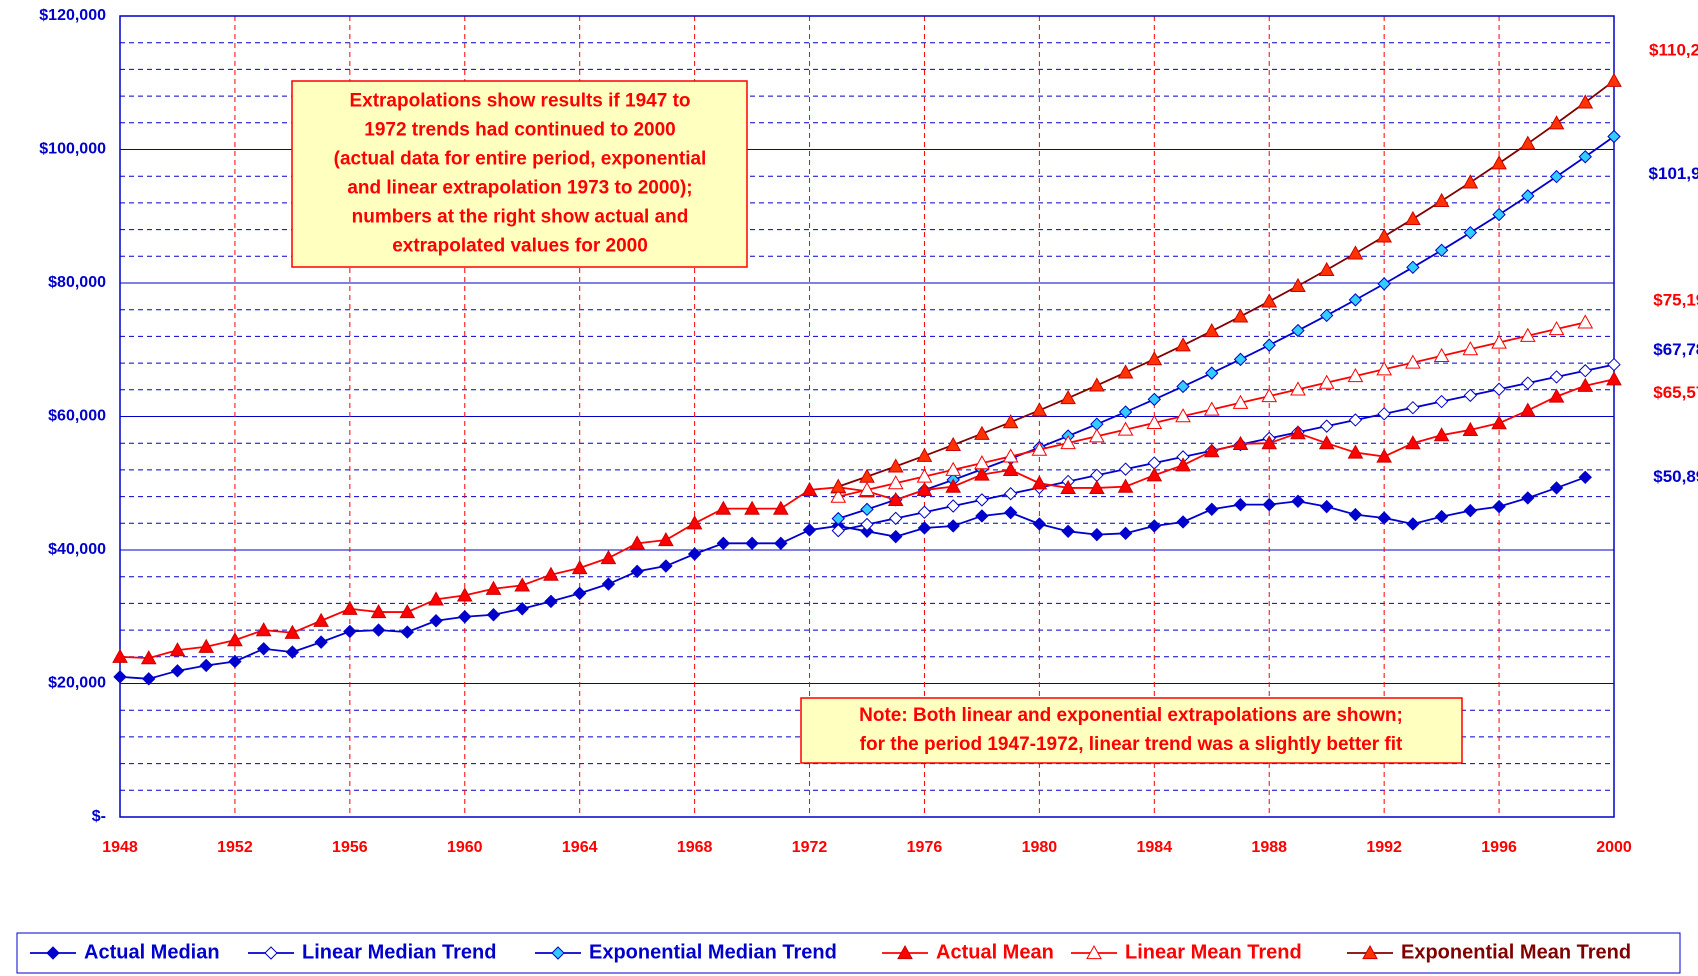 This screenshot has width=1698, height=976. Describe the element at coordinates (810, 847) in the screenshot. I see `x-tick-label: 1972` at that location.